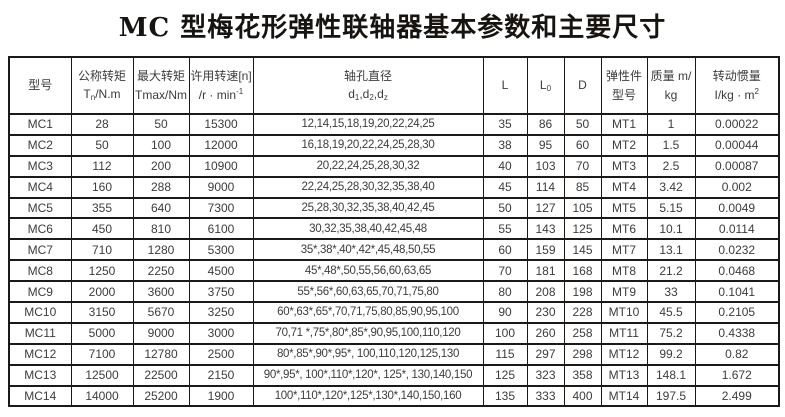  I want to click on cell-L0: 333, so click(545, 396).